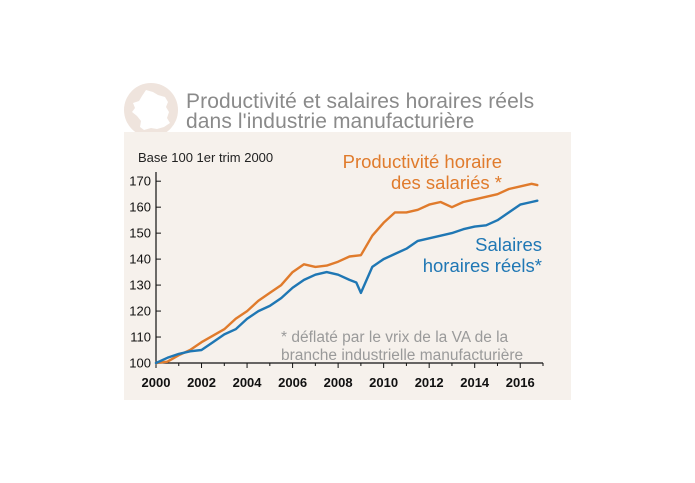 This screenshot has height=483, width=695. What do you see at coordinates (330, 121) in the screenshot?
I see `chart-title-line-2: dans l'industrie manufacturière` at bounding box center [330, 121].